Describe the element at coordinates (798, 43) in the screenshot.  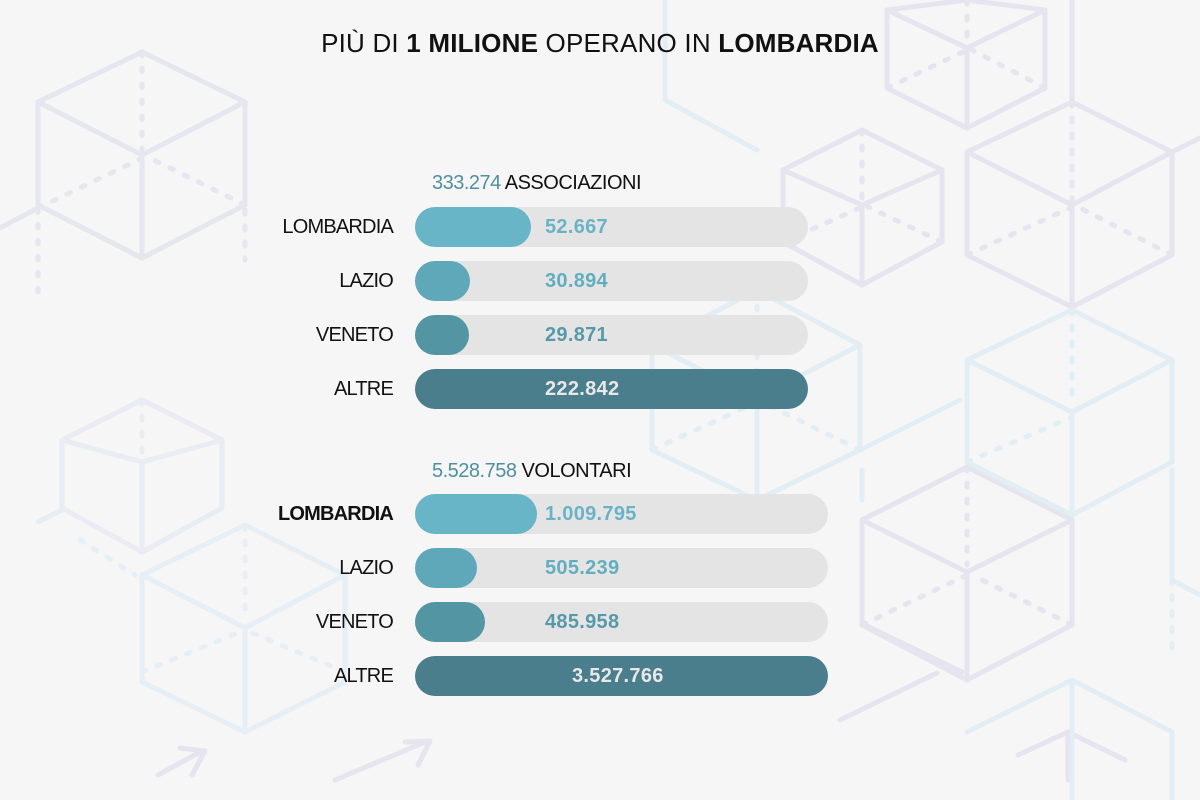
I see `title-highlight: LOMBARDIA` at that location.